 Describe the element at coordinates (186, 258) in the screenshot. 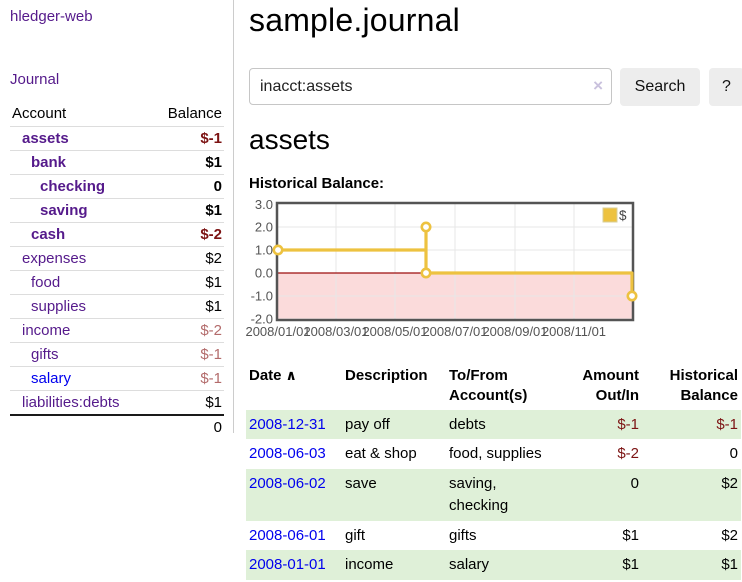

I see `account-balance: $2` at that location.